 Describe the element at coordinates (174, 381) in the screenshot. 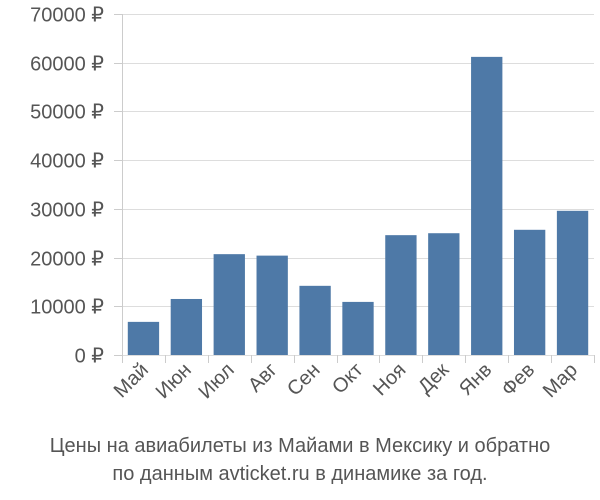

I see `x-tick-label: Июн` at that location.